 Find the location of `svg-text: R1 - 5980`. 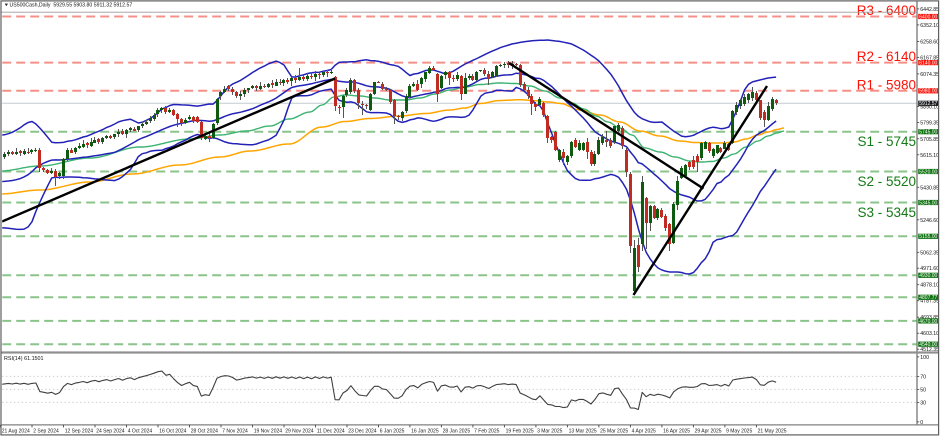

svg-text: R1 - 5980 is located at coordinates (886, 84).